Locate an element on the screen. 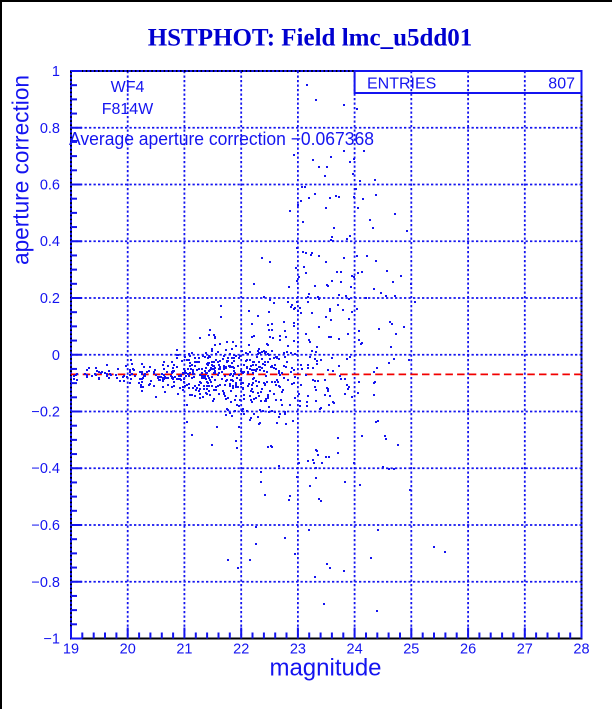 Image resolution: width=612 pixels, height=714 pixels. svg-text: aperture correction is located at coordinates (21, 170).